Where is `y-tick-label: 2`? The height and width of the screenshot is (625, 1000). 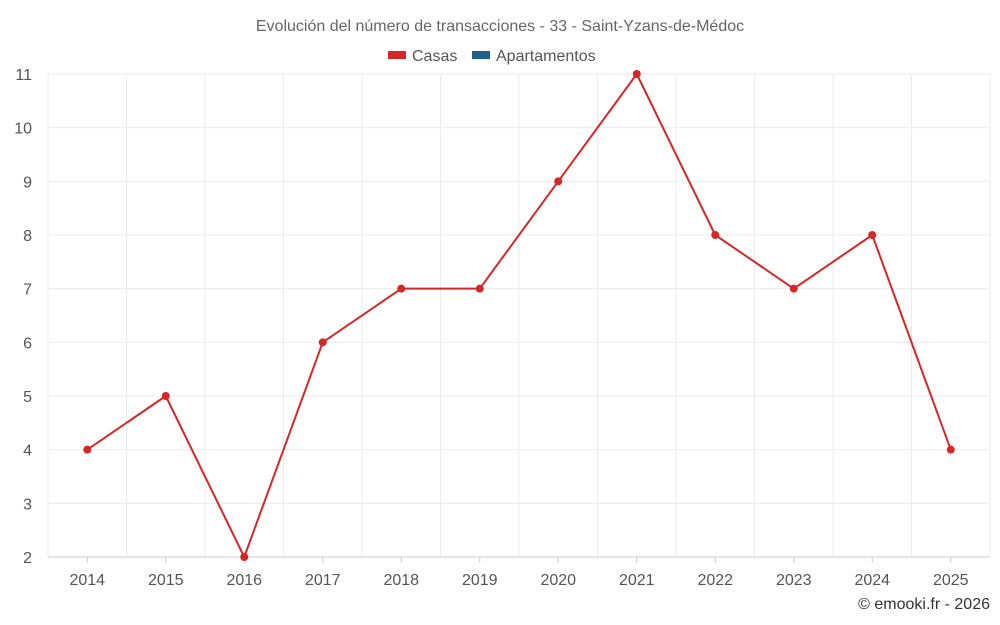
y-tick-label: 2 is located at coordinates (27, 558).